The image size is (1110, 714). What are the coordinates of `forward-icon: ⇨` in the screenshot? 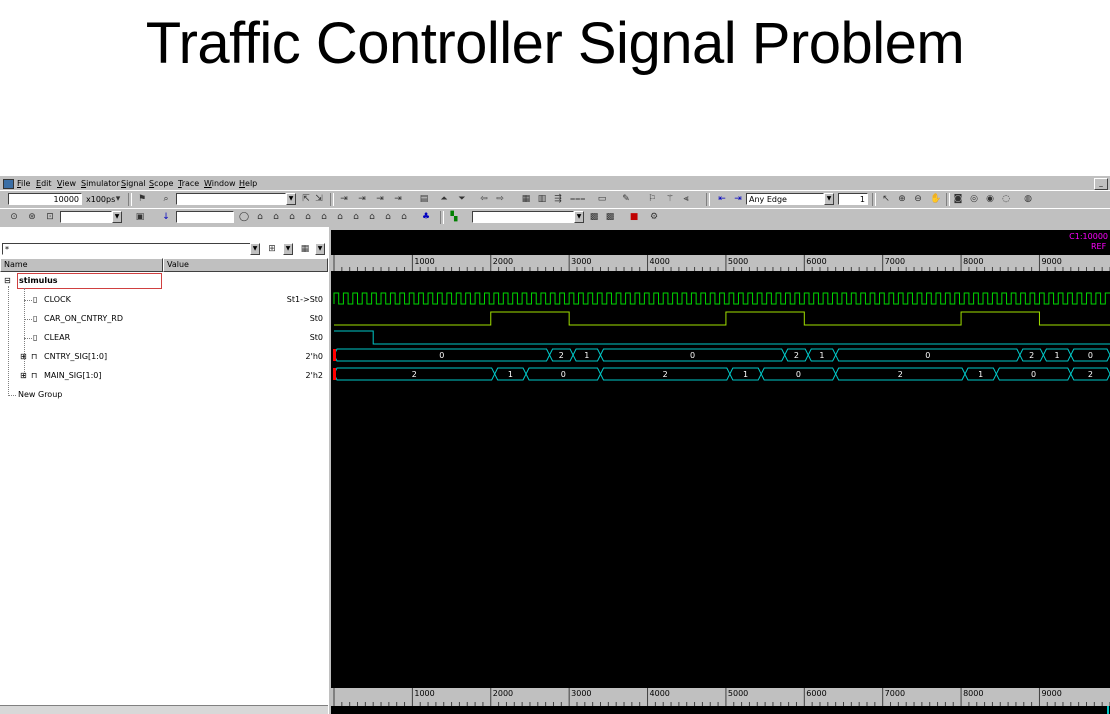 It's located at (500, 199).